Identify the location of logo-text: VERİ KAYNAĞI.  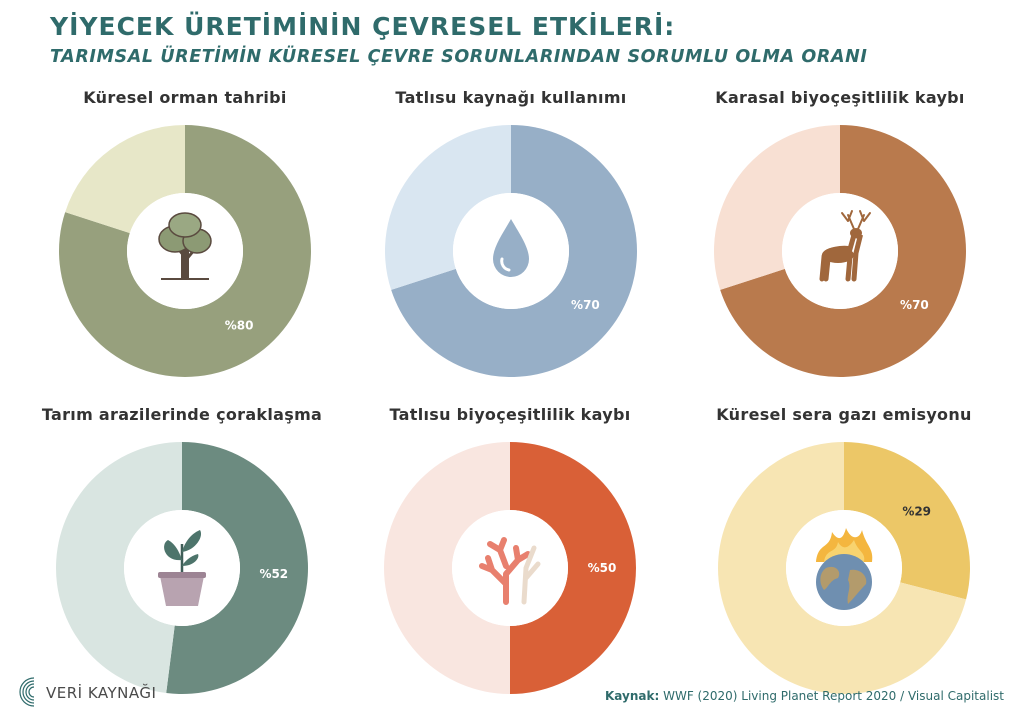
(101, 693).